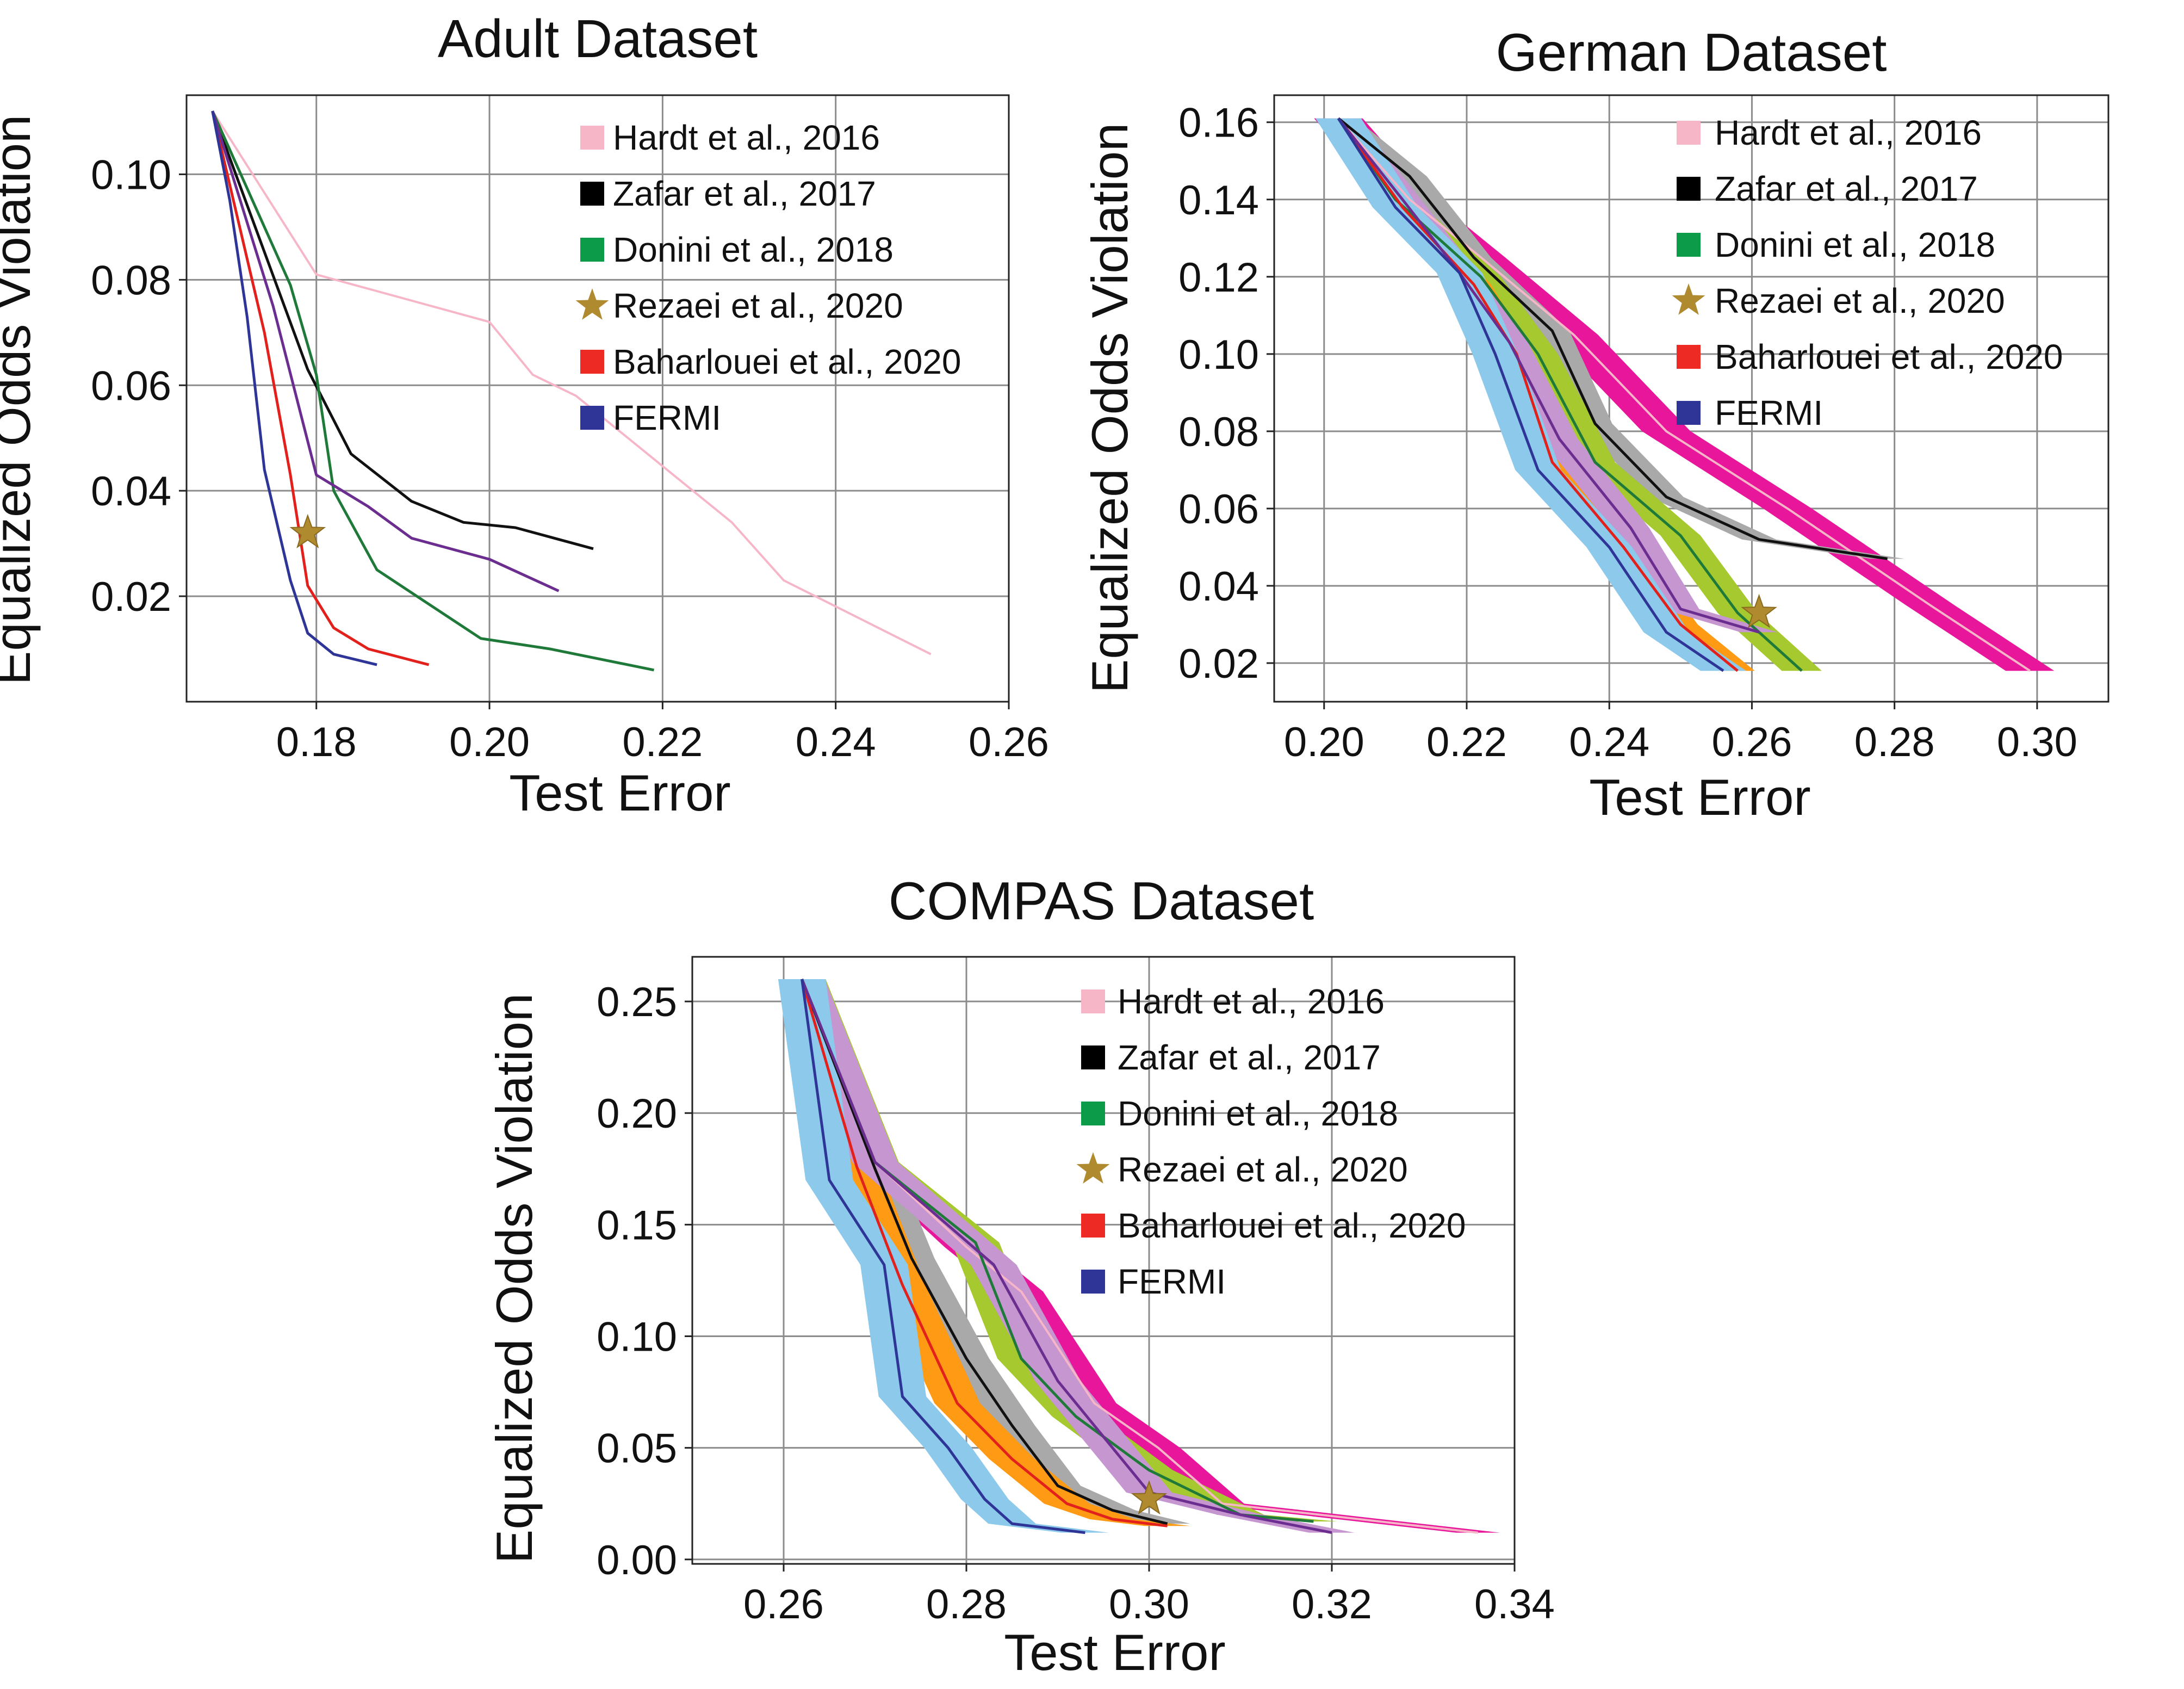 This screenshot has height=1689, width=2184. Describe the element at coordinates (1332, 1604) in the screenshot. I see `x-tick-label: 0.32` at that location.